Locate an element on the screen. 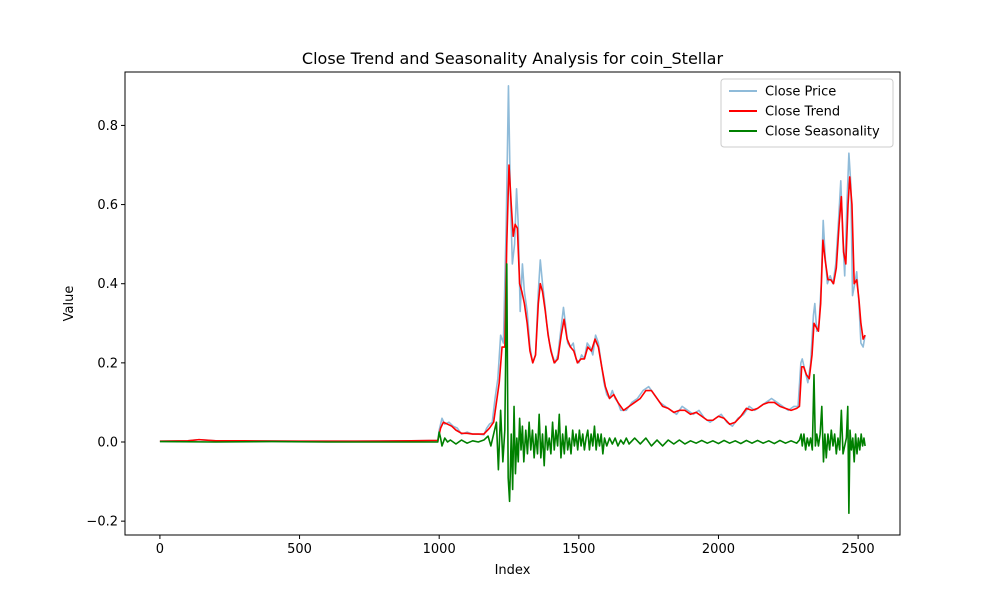 This screenshot has width=1000, height=600. x-tick-label: 0 is located at coordinates (160, 549).